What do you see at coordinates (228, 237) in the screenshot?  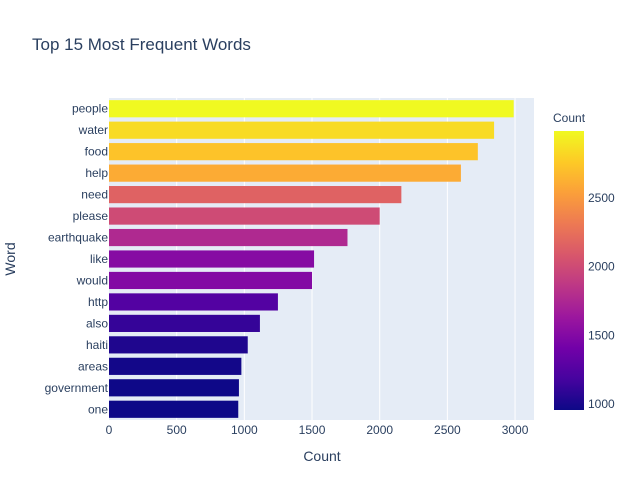 I see `bar-earthquake` at bounding box center [228, 237].